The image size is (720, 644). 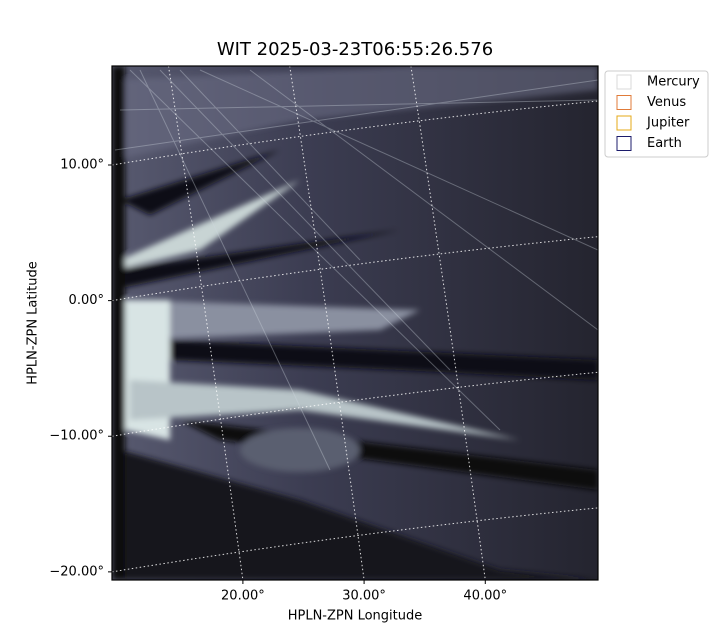 What do you see at coordinates (76, 571) in the screenshot?
I see `y-tick-label: −20.00°` at bounding box center [76, 571].